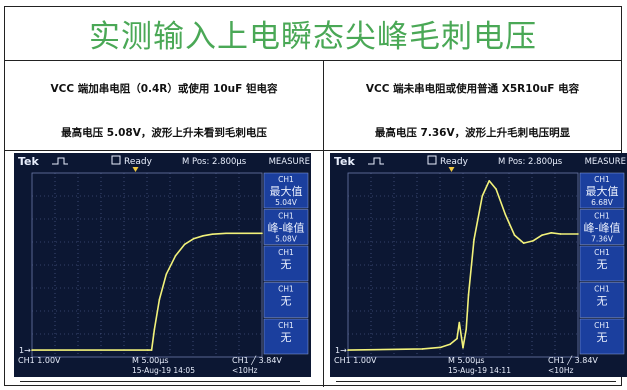 The image size is (627, 390). What do you see at coordinates (602, 239) in the screenshot?
I see `measurement-value: 7.36V` at bounding box center [602, 239].